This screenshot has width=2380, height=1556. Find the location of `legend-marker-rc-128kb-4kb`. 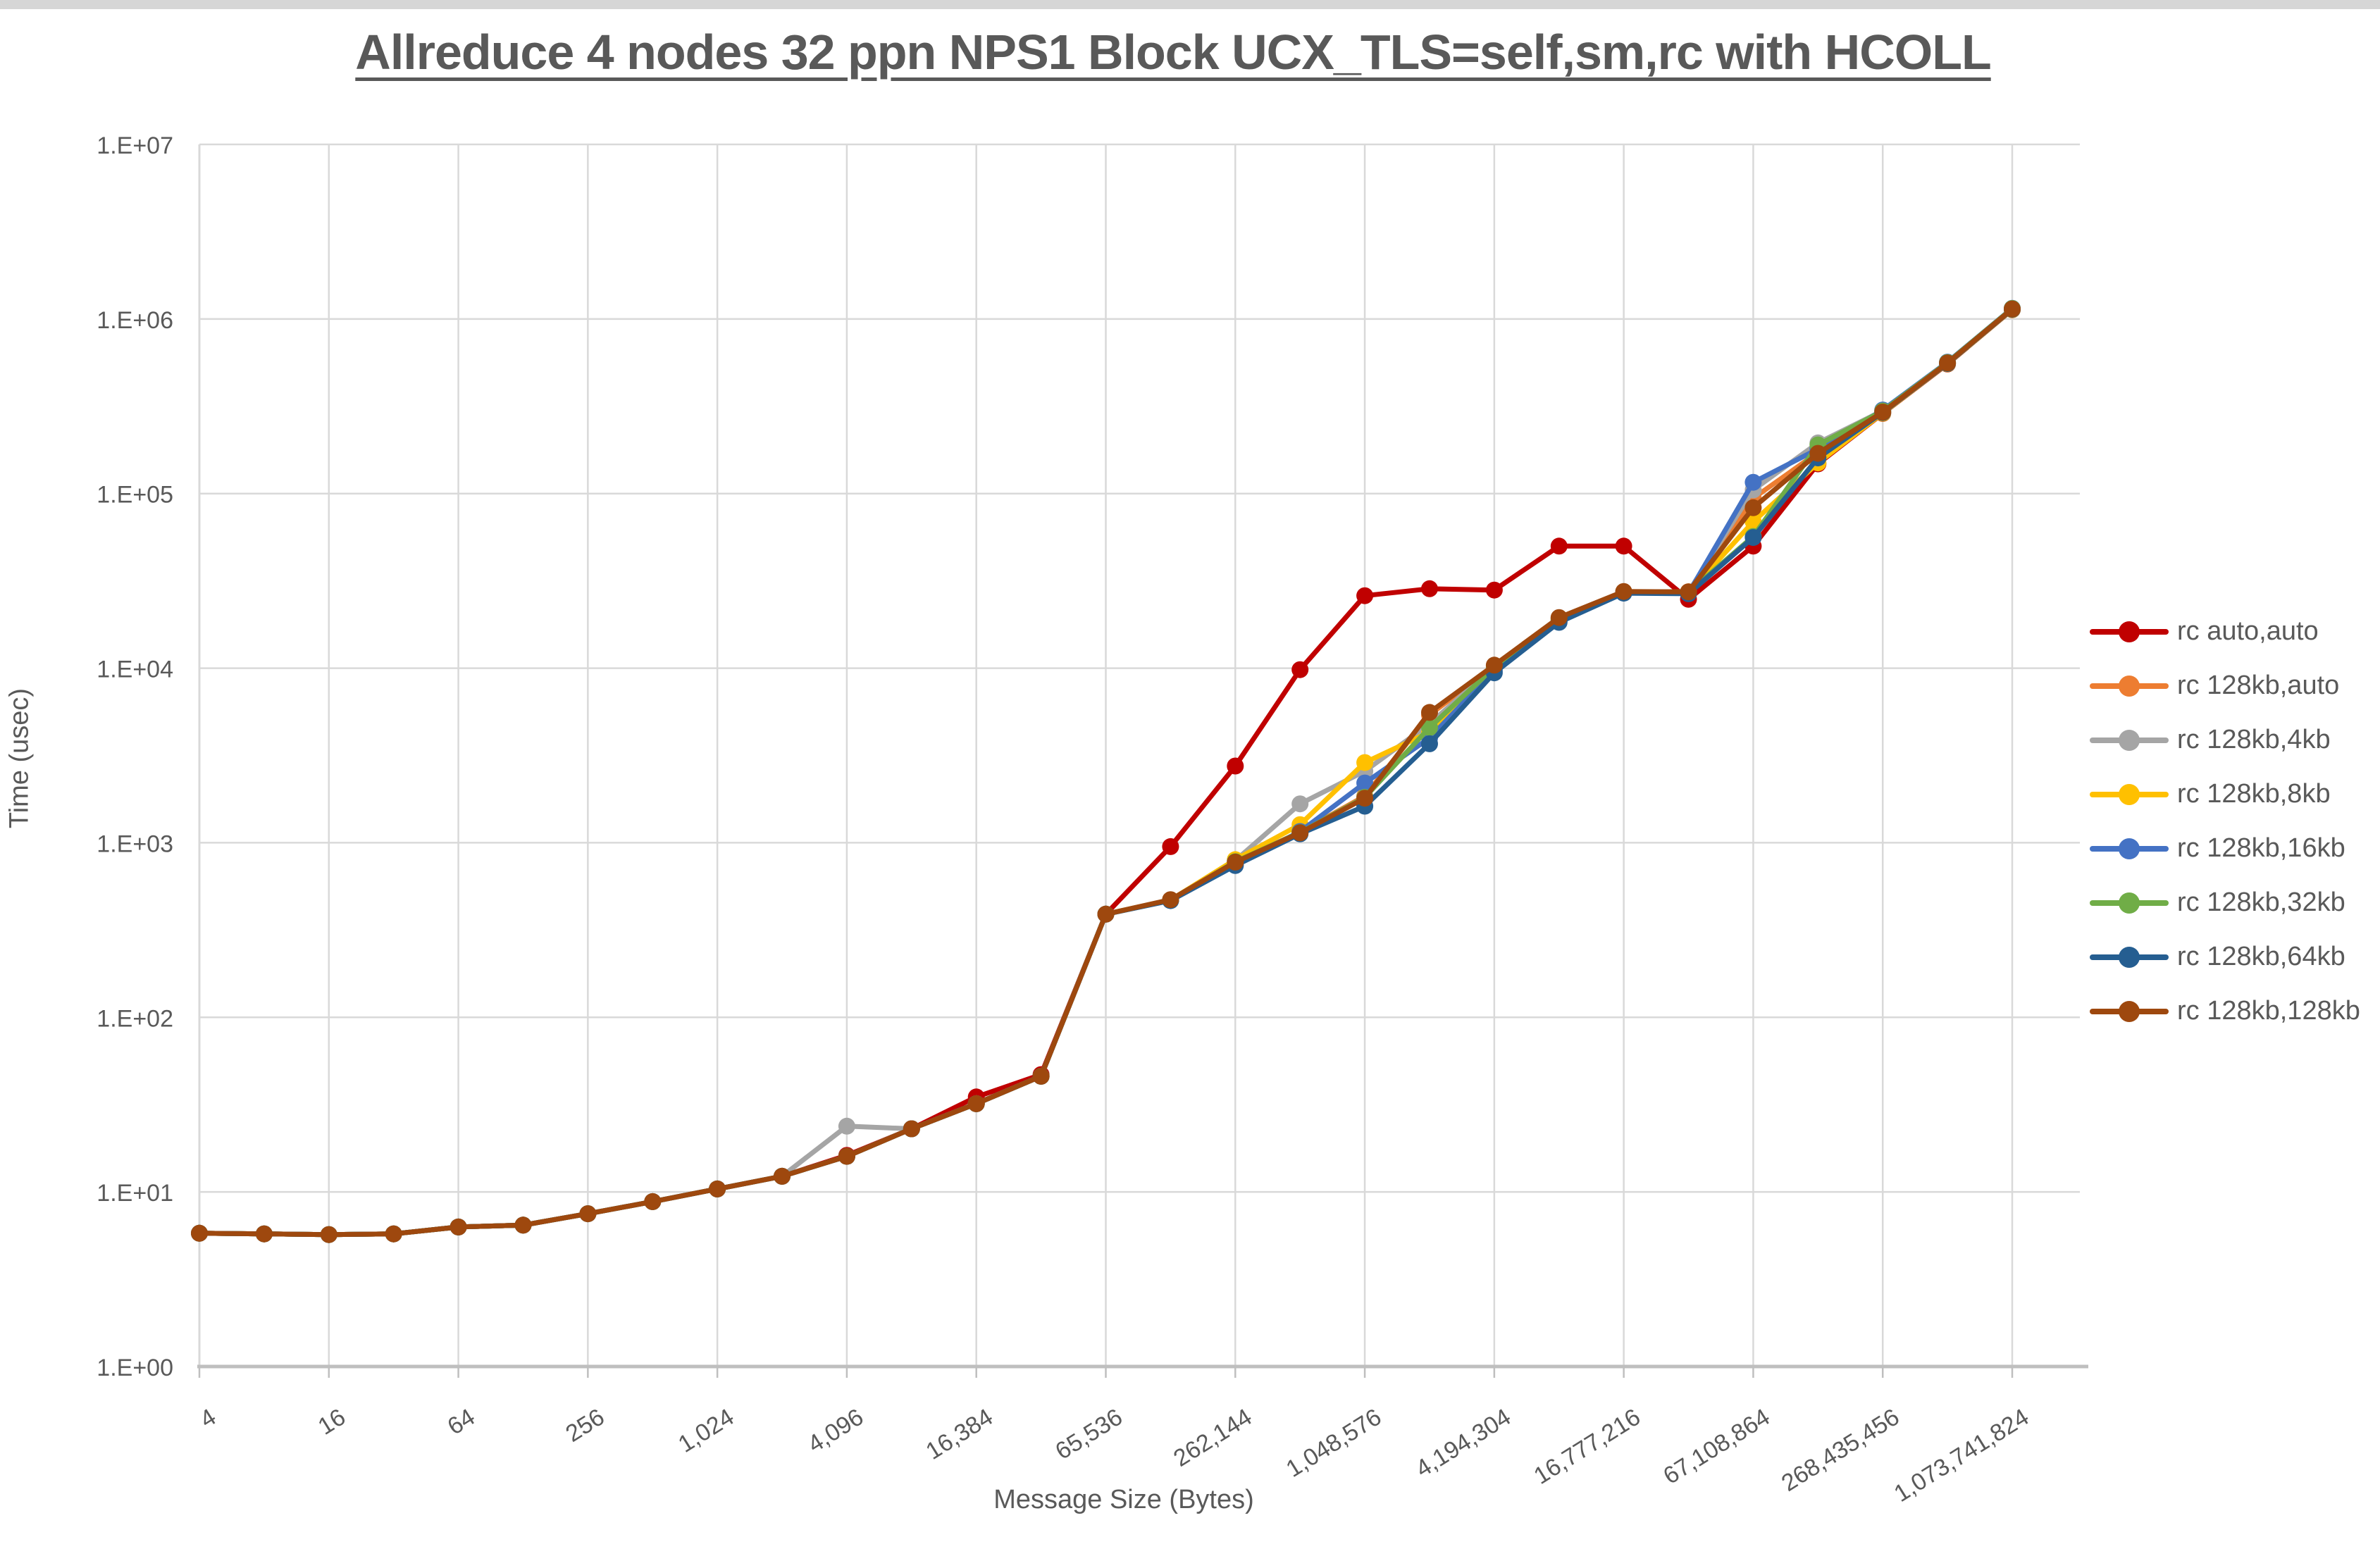

legend-marker-rc-128kb-4kb is located at coordinates (2129, 740).